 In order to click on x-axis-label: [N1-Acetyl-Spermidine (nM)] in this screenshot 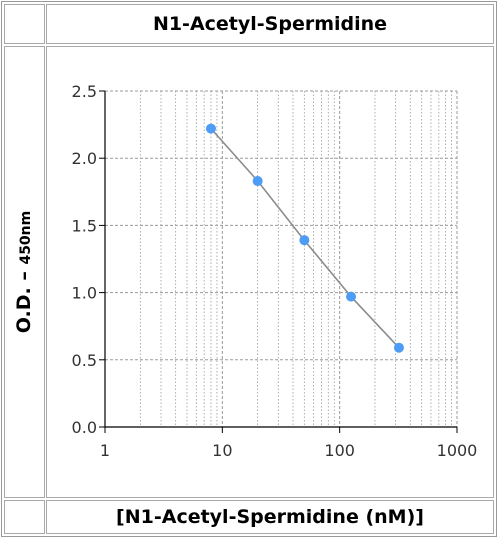, I will do `click(270, 517)`.